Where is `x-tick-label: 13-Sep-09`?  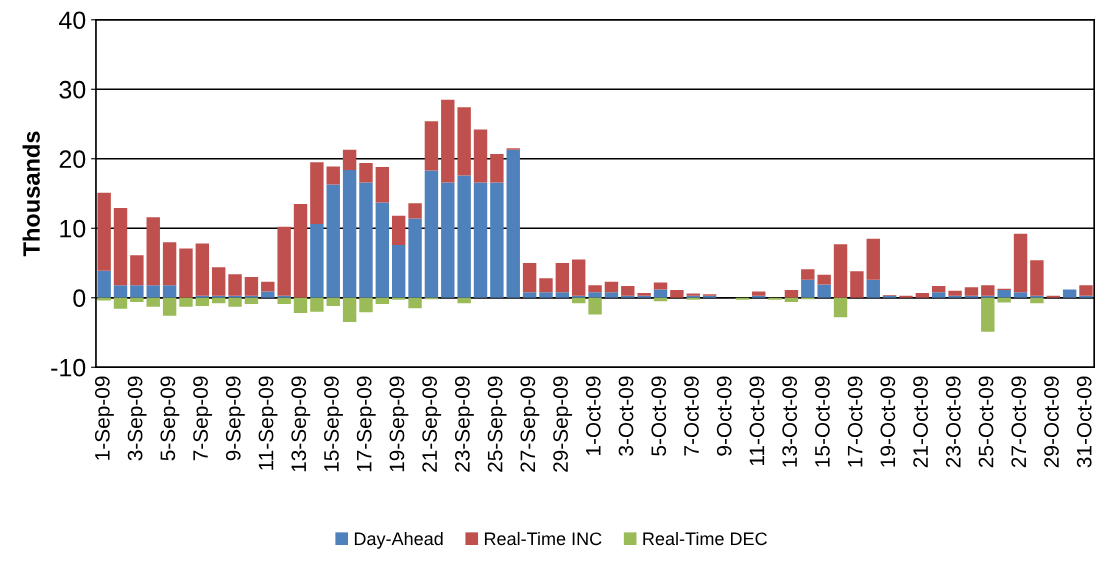 x-tick-label: 13-Sep-09 is located at coordinates (301, 424).